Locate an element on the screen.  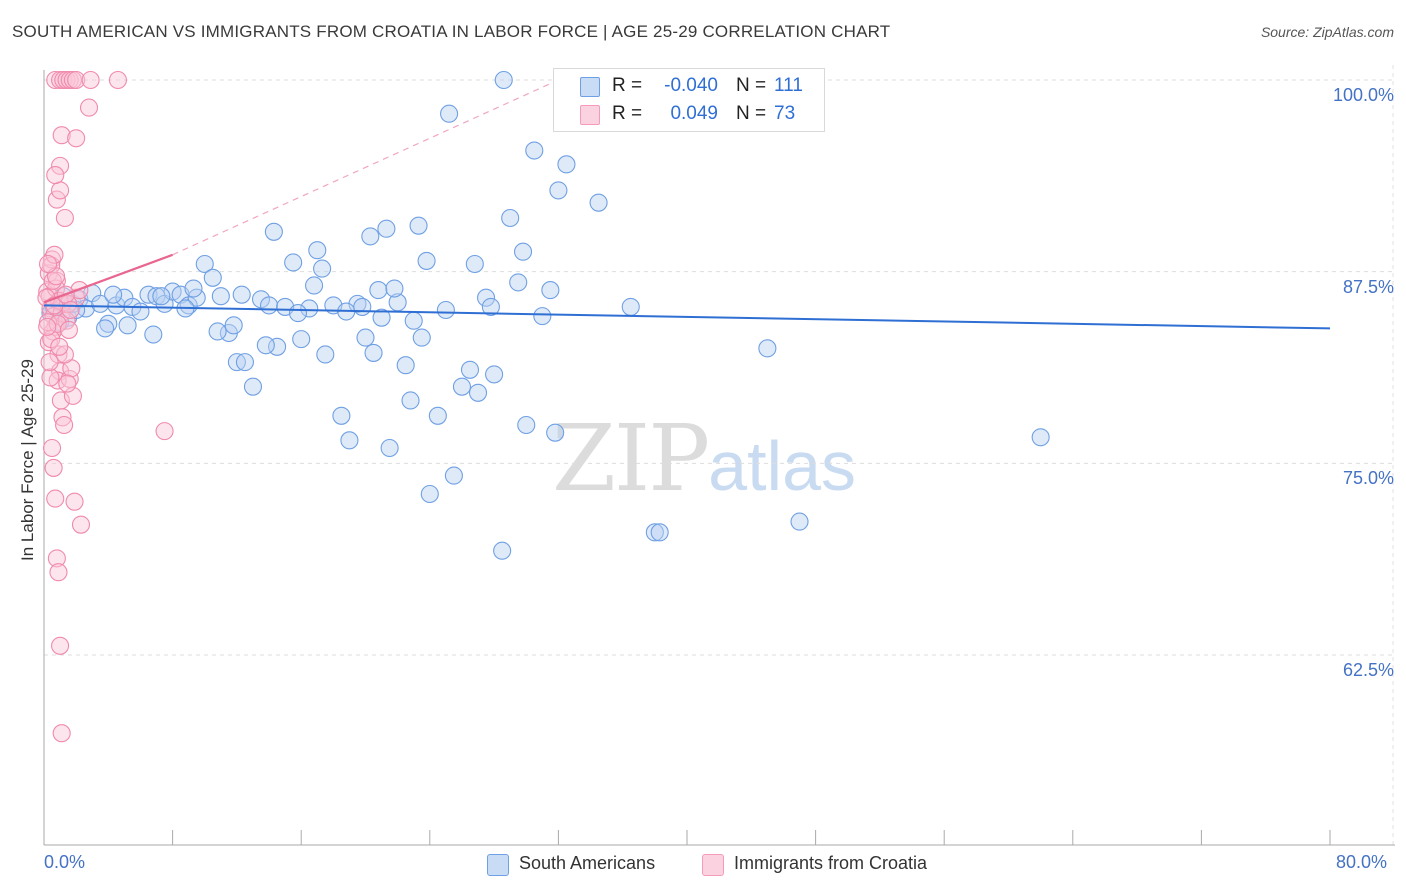
croatia-points is located at coordinates (105, 406).